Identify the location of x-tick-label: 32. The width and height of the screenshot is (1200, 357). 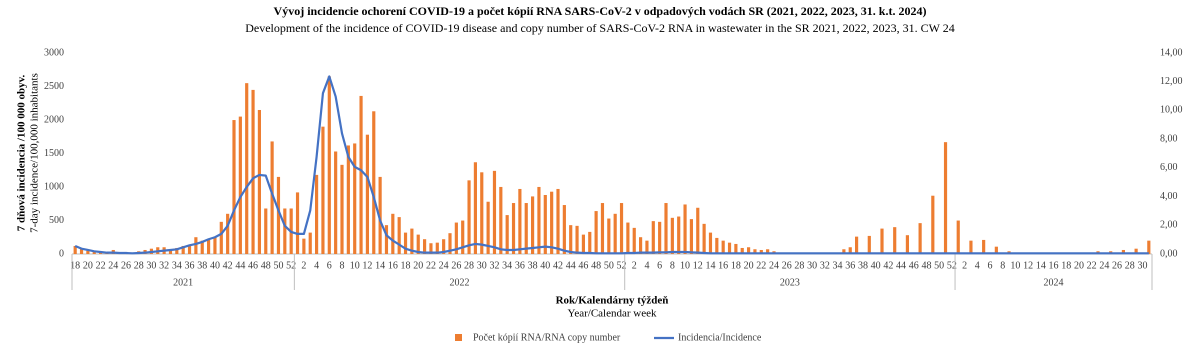
(825, 265).